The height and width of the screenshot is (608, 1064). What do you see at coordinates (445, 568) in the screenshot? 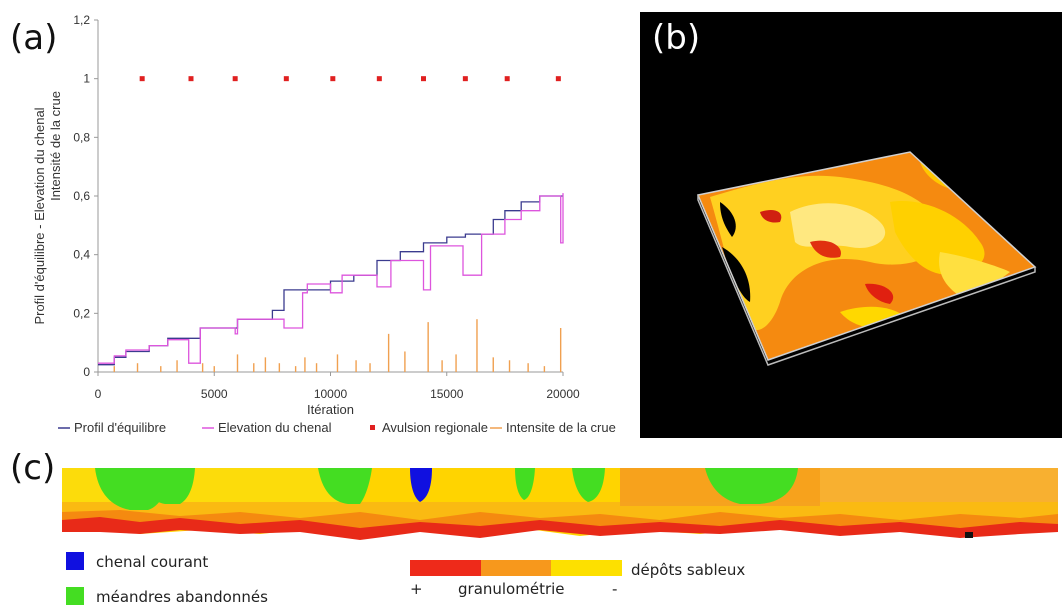
I see `scale-red` at bounding box center [445, 568].